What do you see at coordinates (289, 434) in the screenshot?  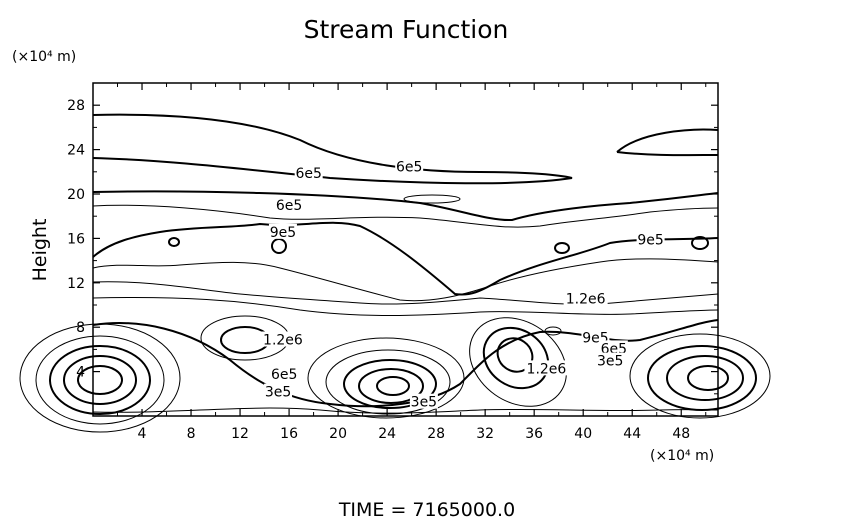 I see `x-tick-label: 16` at bounding box center [289, 434].